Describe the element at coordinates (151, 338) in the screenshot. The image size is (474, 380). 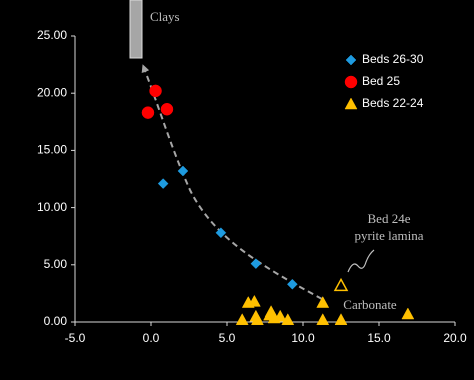
I see `x-tick-label: 0.0` at that location.